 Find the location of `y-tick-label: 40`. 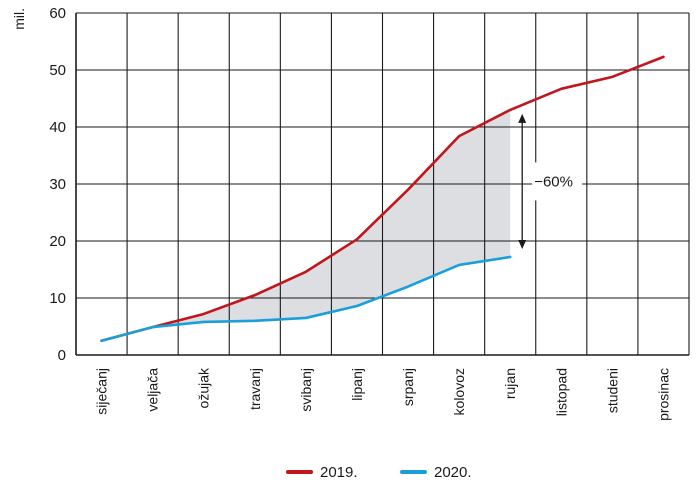

y-tick-label: 40 is located at coordinates (57, 127).